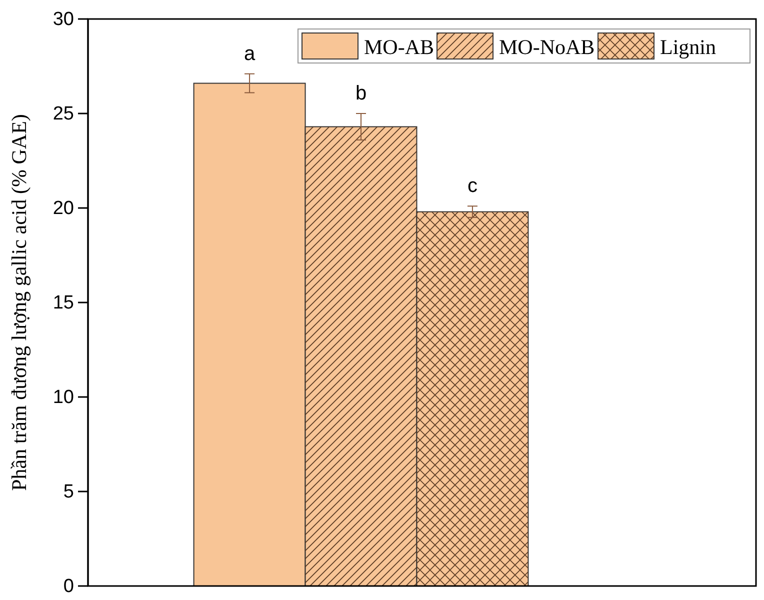 The width and height of the screenshot is (764, 600). What do you see at coordinates (361, 93) in the screenshot?
I see `annotation: b` at bounding box center [361, 93].